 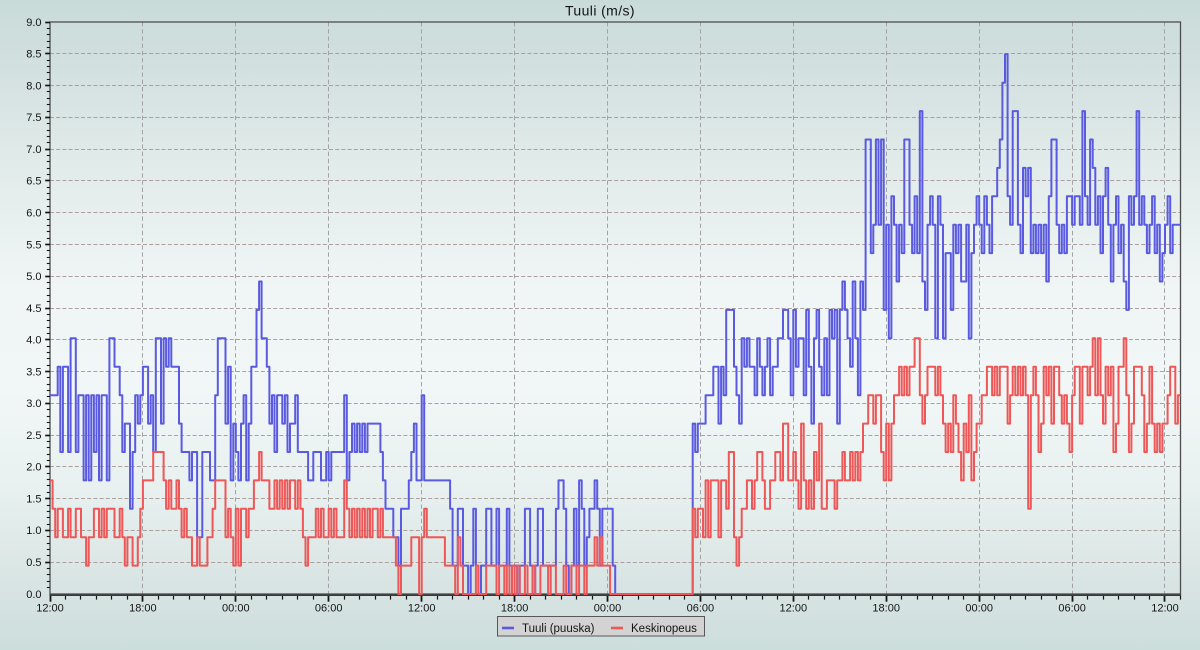 What do you see at coordinates (33, 341) in the screenshot?
I see `svg-text: 4.0` at bounding box center [33, 341].